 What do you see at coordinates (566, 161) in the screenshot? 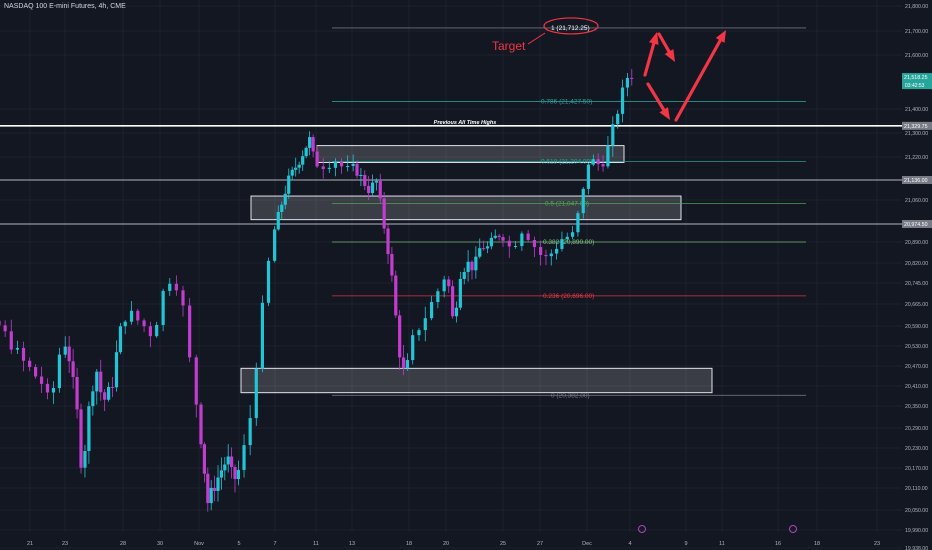
I see `fib-label: 0.618 (21,204.00)` at bounding box center [566, 161].